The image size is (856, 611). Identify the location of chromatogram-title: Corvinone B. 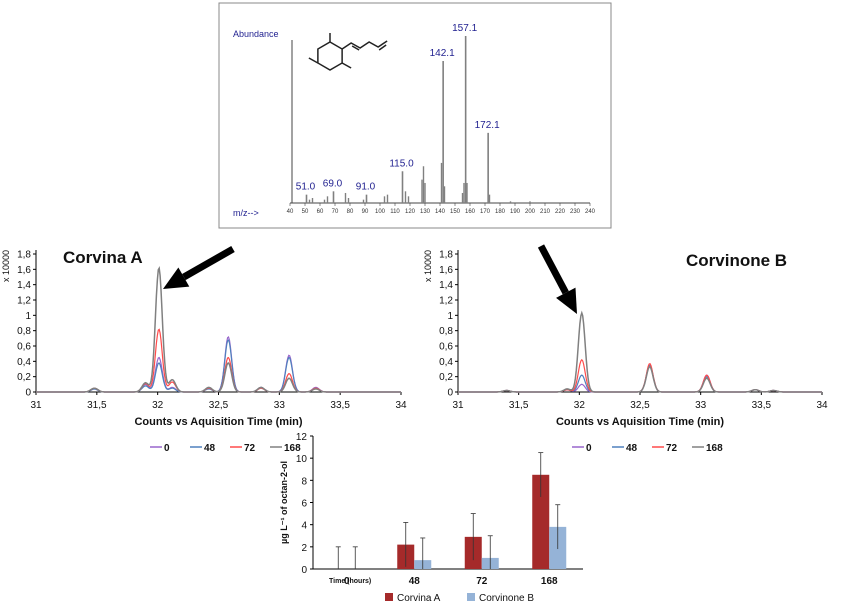
(736, 260).